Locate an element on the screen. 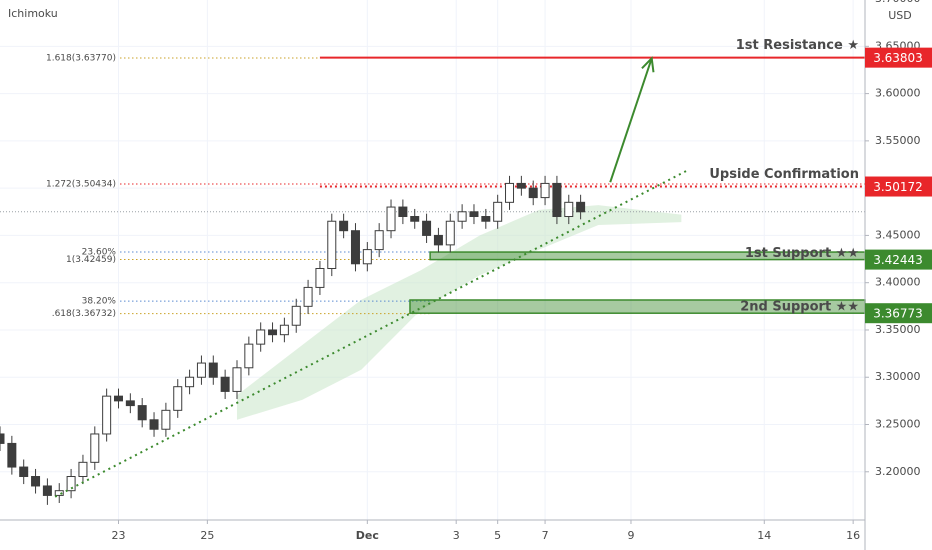 The height and width of the screenshot is (550, 932). price-tag-label: 3.36773 is located at coordinates (898, 314).